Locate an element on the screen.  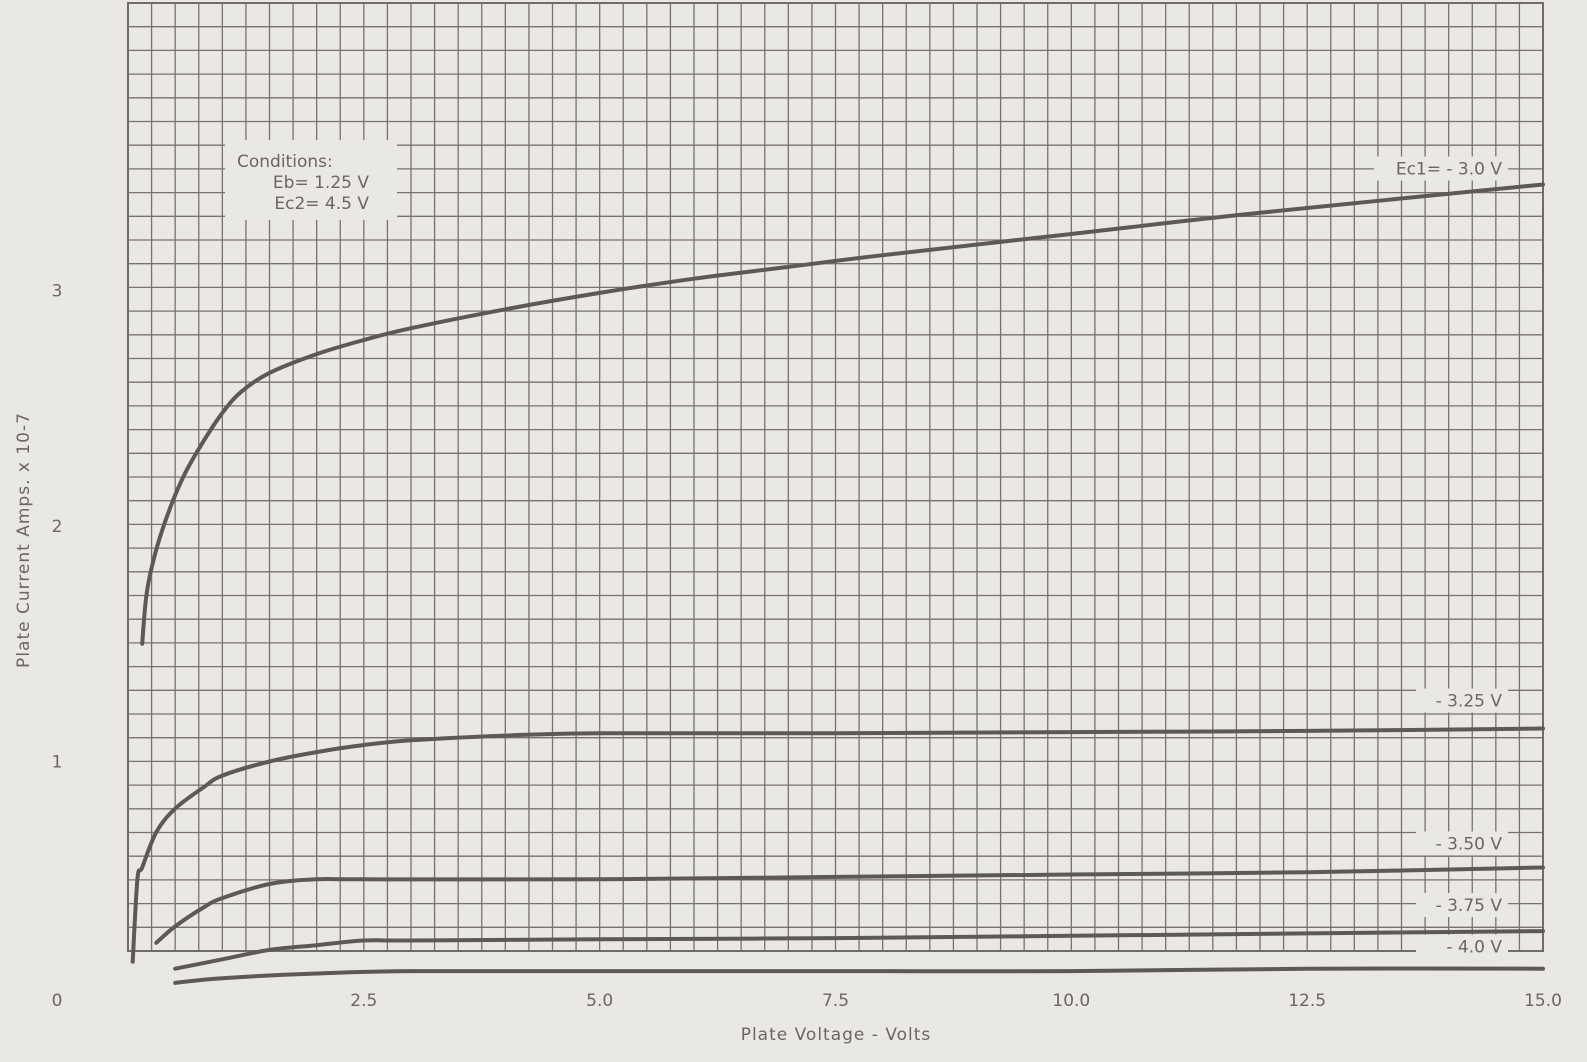
curve-label: - 4.0 V is located at coordinates (1474, 948).